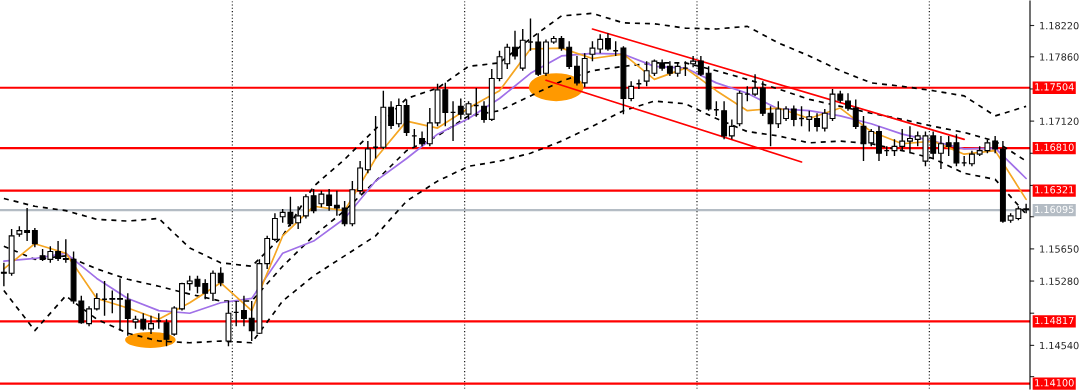  I want to click on y-tick-label: 1.15280, so click(1059, 281).